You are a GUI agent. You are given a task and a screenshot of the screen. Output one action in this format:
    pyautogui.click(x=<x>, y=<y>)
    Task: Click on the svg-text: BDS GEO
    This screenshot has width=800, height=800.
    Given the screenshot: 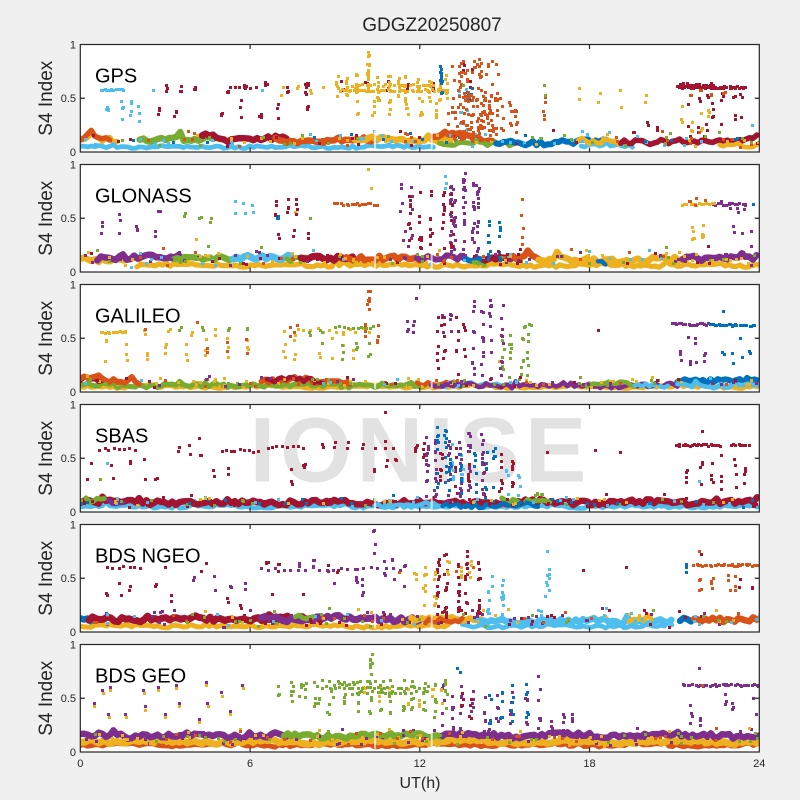 What is the action you would take?
    pyautogui.click(x=140, y=677)
    